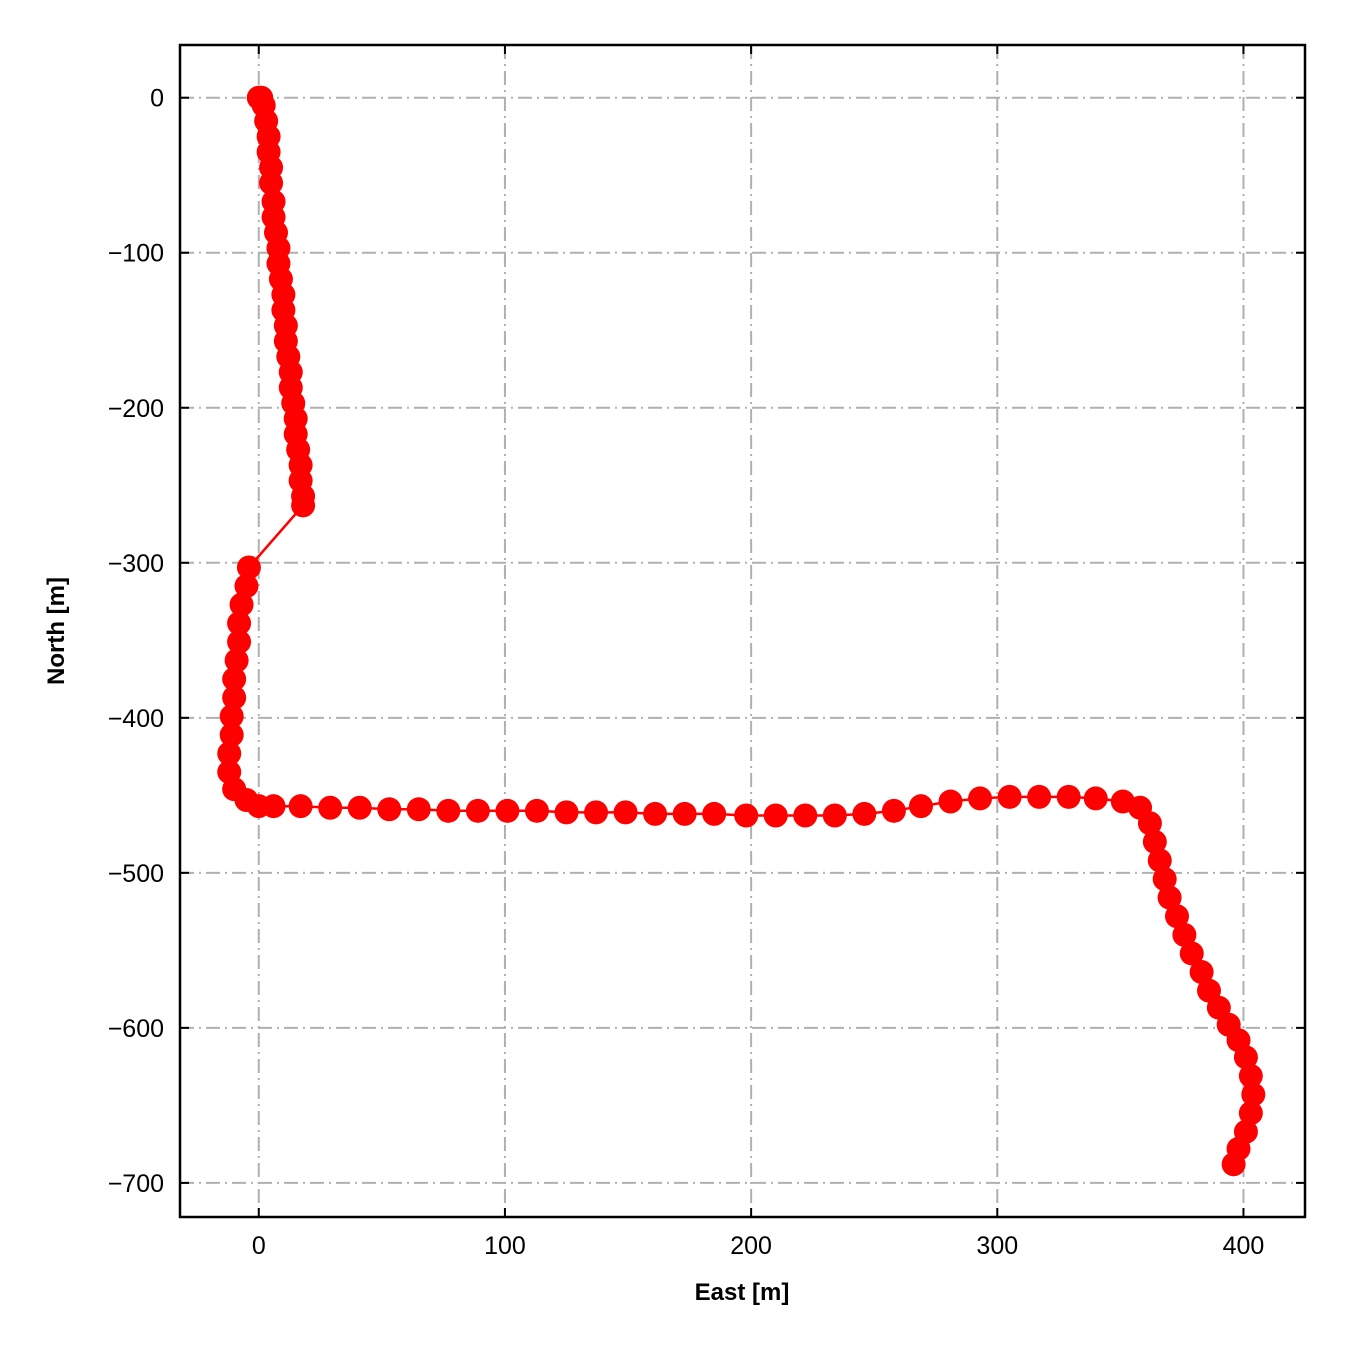 The width and height of the screenshot is (1350, 1350). What do you see at coordinates (157, 99) in the screenshot?
I see `y-tick-label: 0` at bounding box center [157, 99].